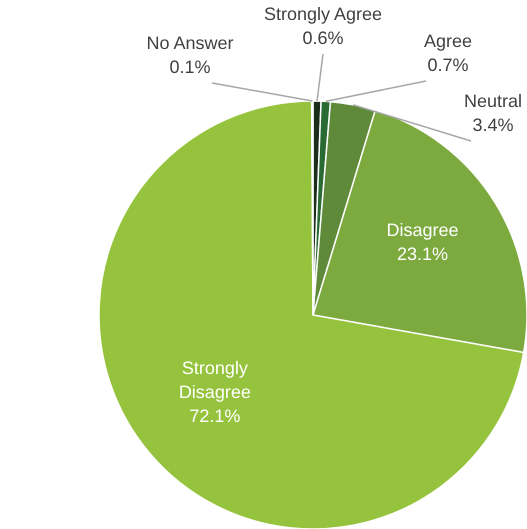 This screenshot has width=527, height=529. Describe the element at coordinates (448, 65) in the screenshot. I see `data-label: 0.7%` at that location.